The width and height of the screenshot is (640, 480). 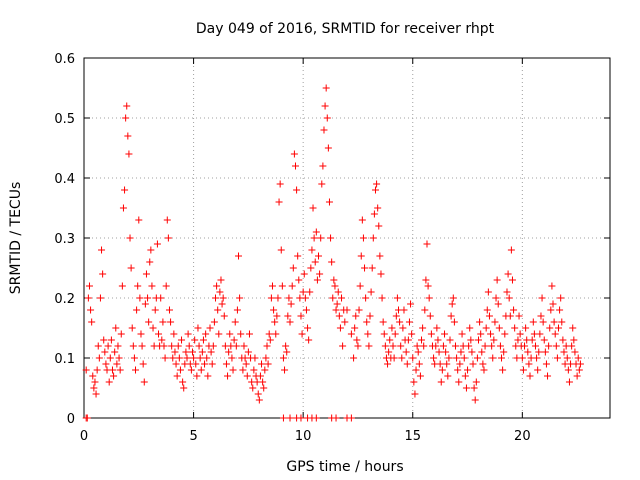 I want to click on y-tick-label: 0.6, so click(x=64, y=59).